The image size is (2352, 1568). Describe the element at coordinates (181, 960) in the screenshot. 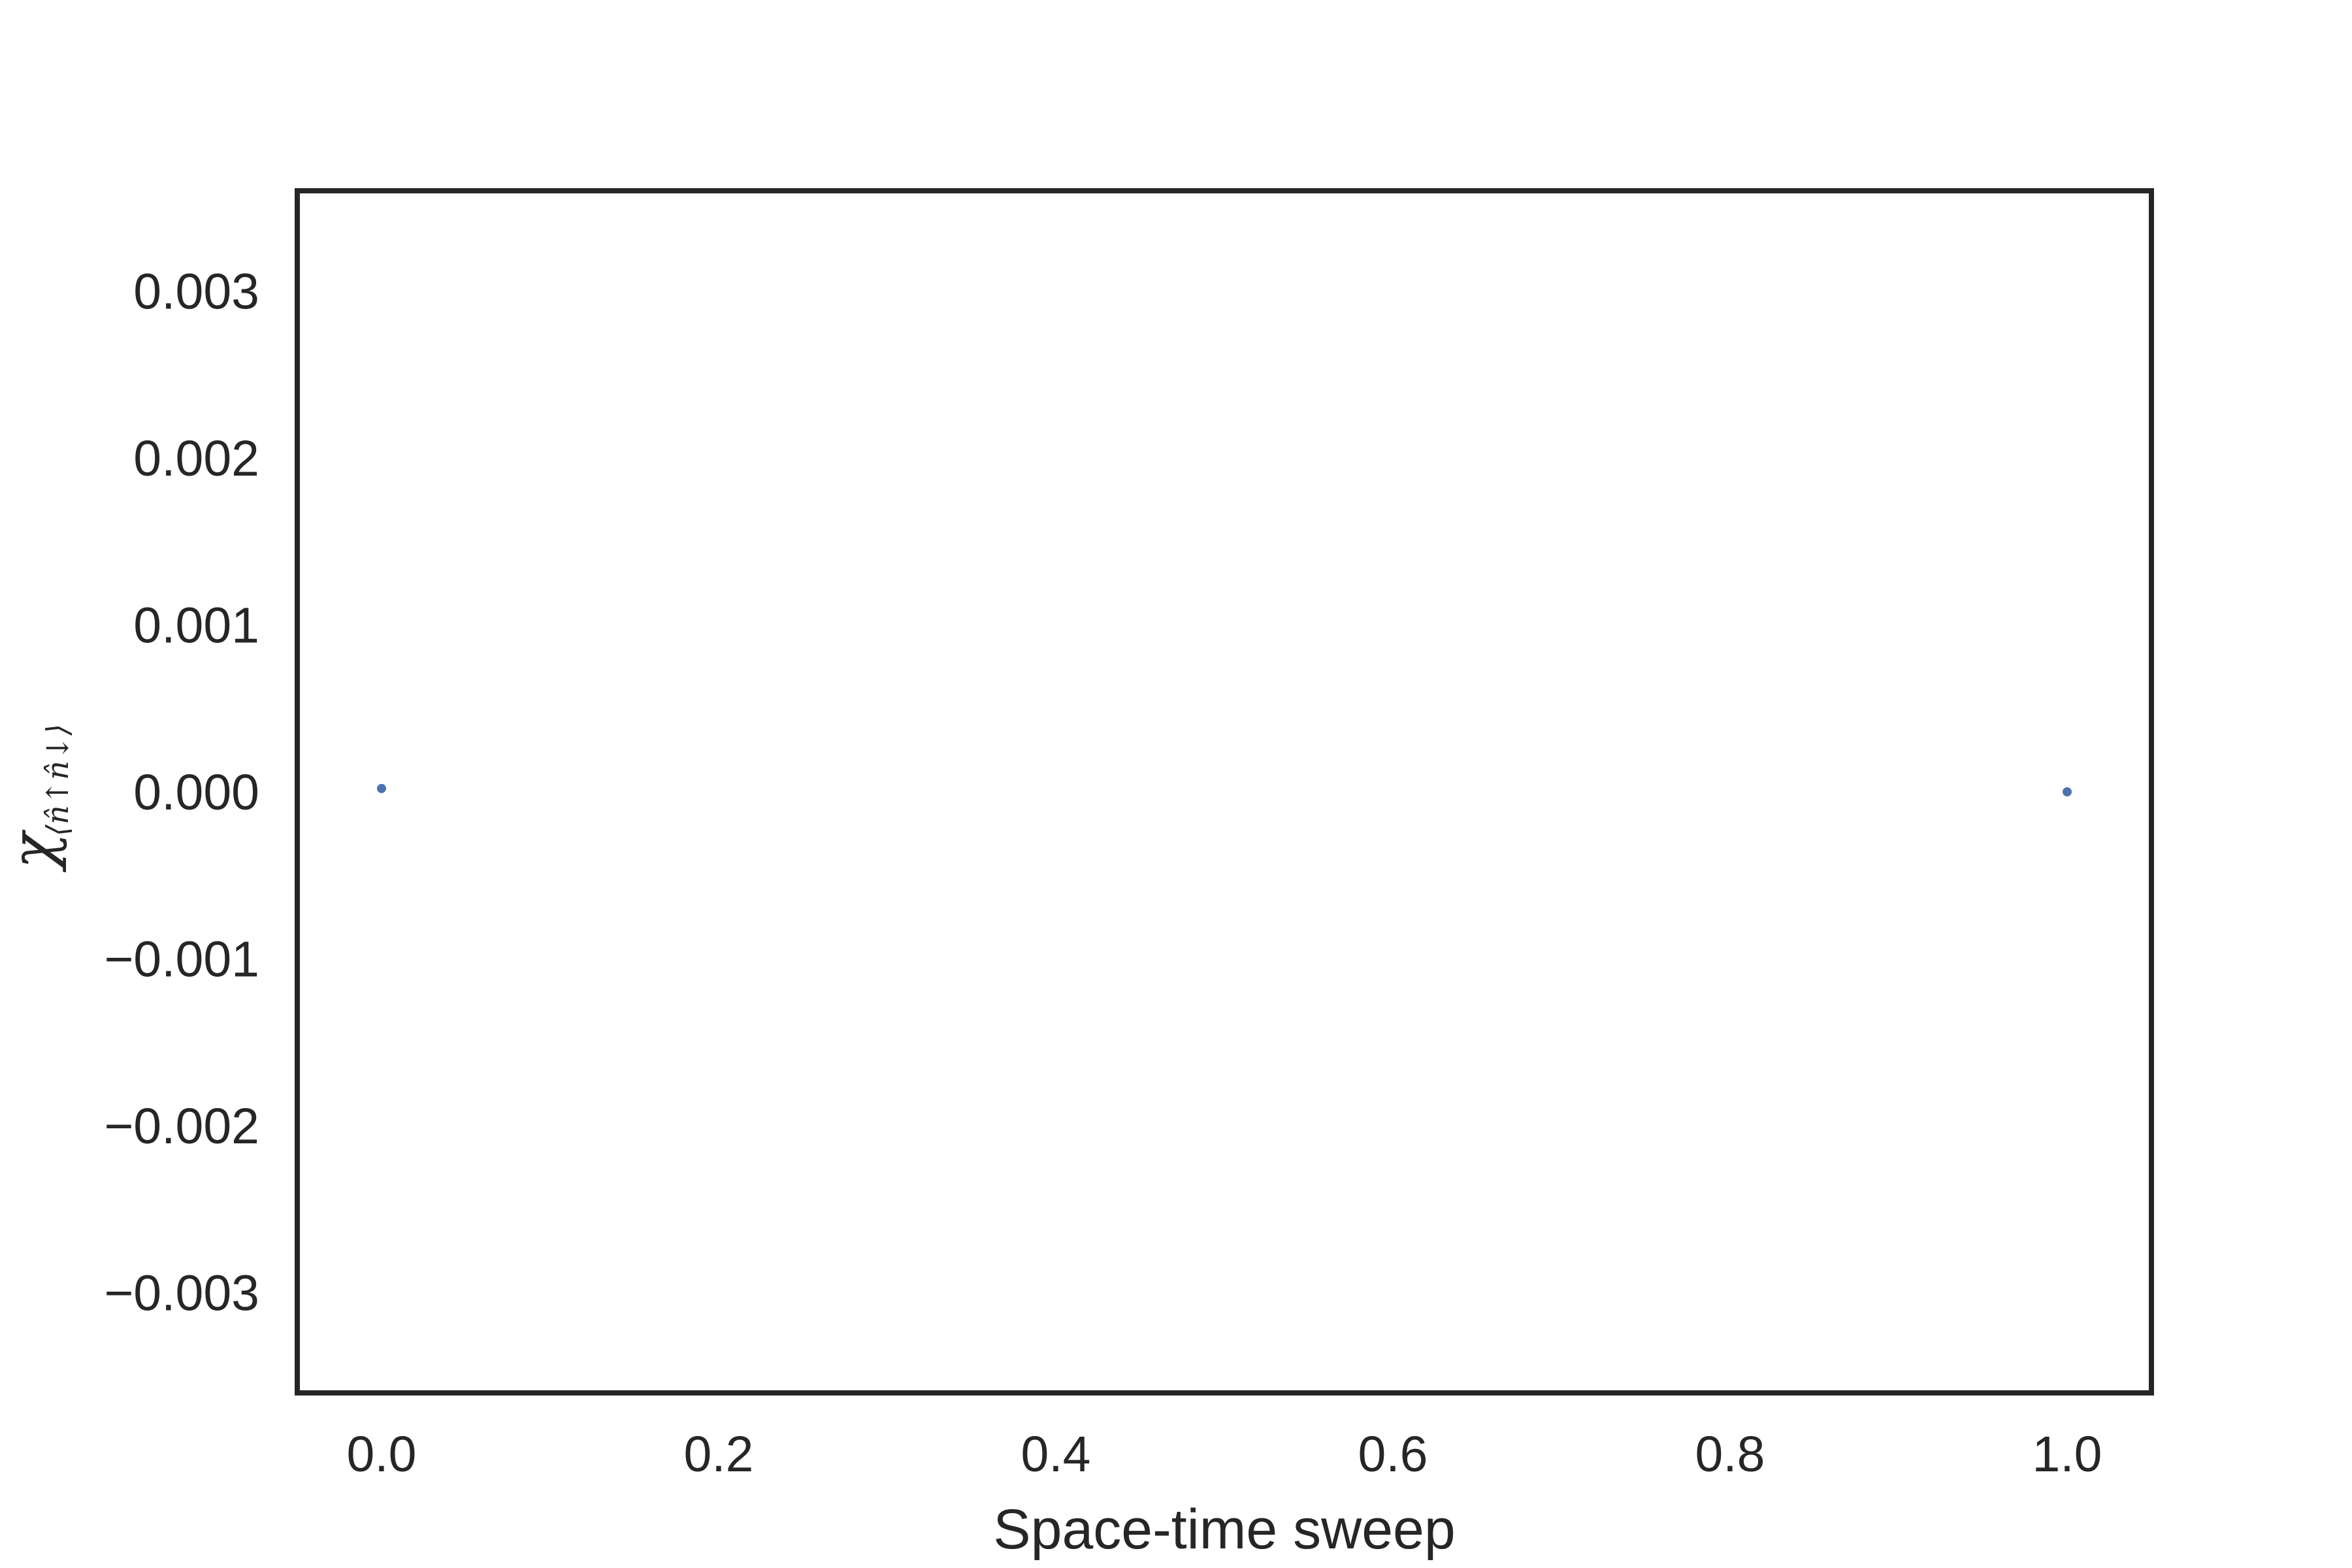

I see `y-tick-label: −0.001` at that location.